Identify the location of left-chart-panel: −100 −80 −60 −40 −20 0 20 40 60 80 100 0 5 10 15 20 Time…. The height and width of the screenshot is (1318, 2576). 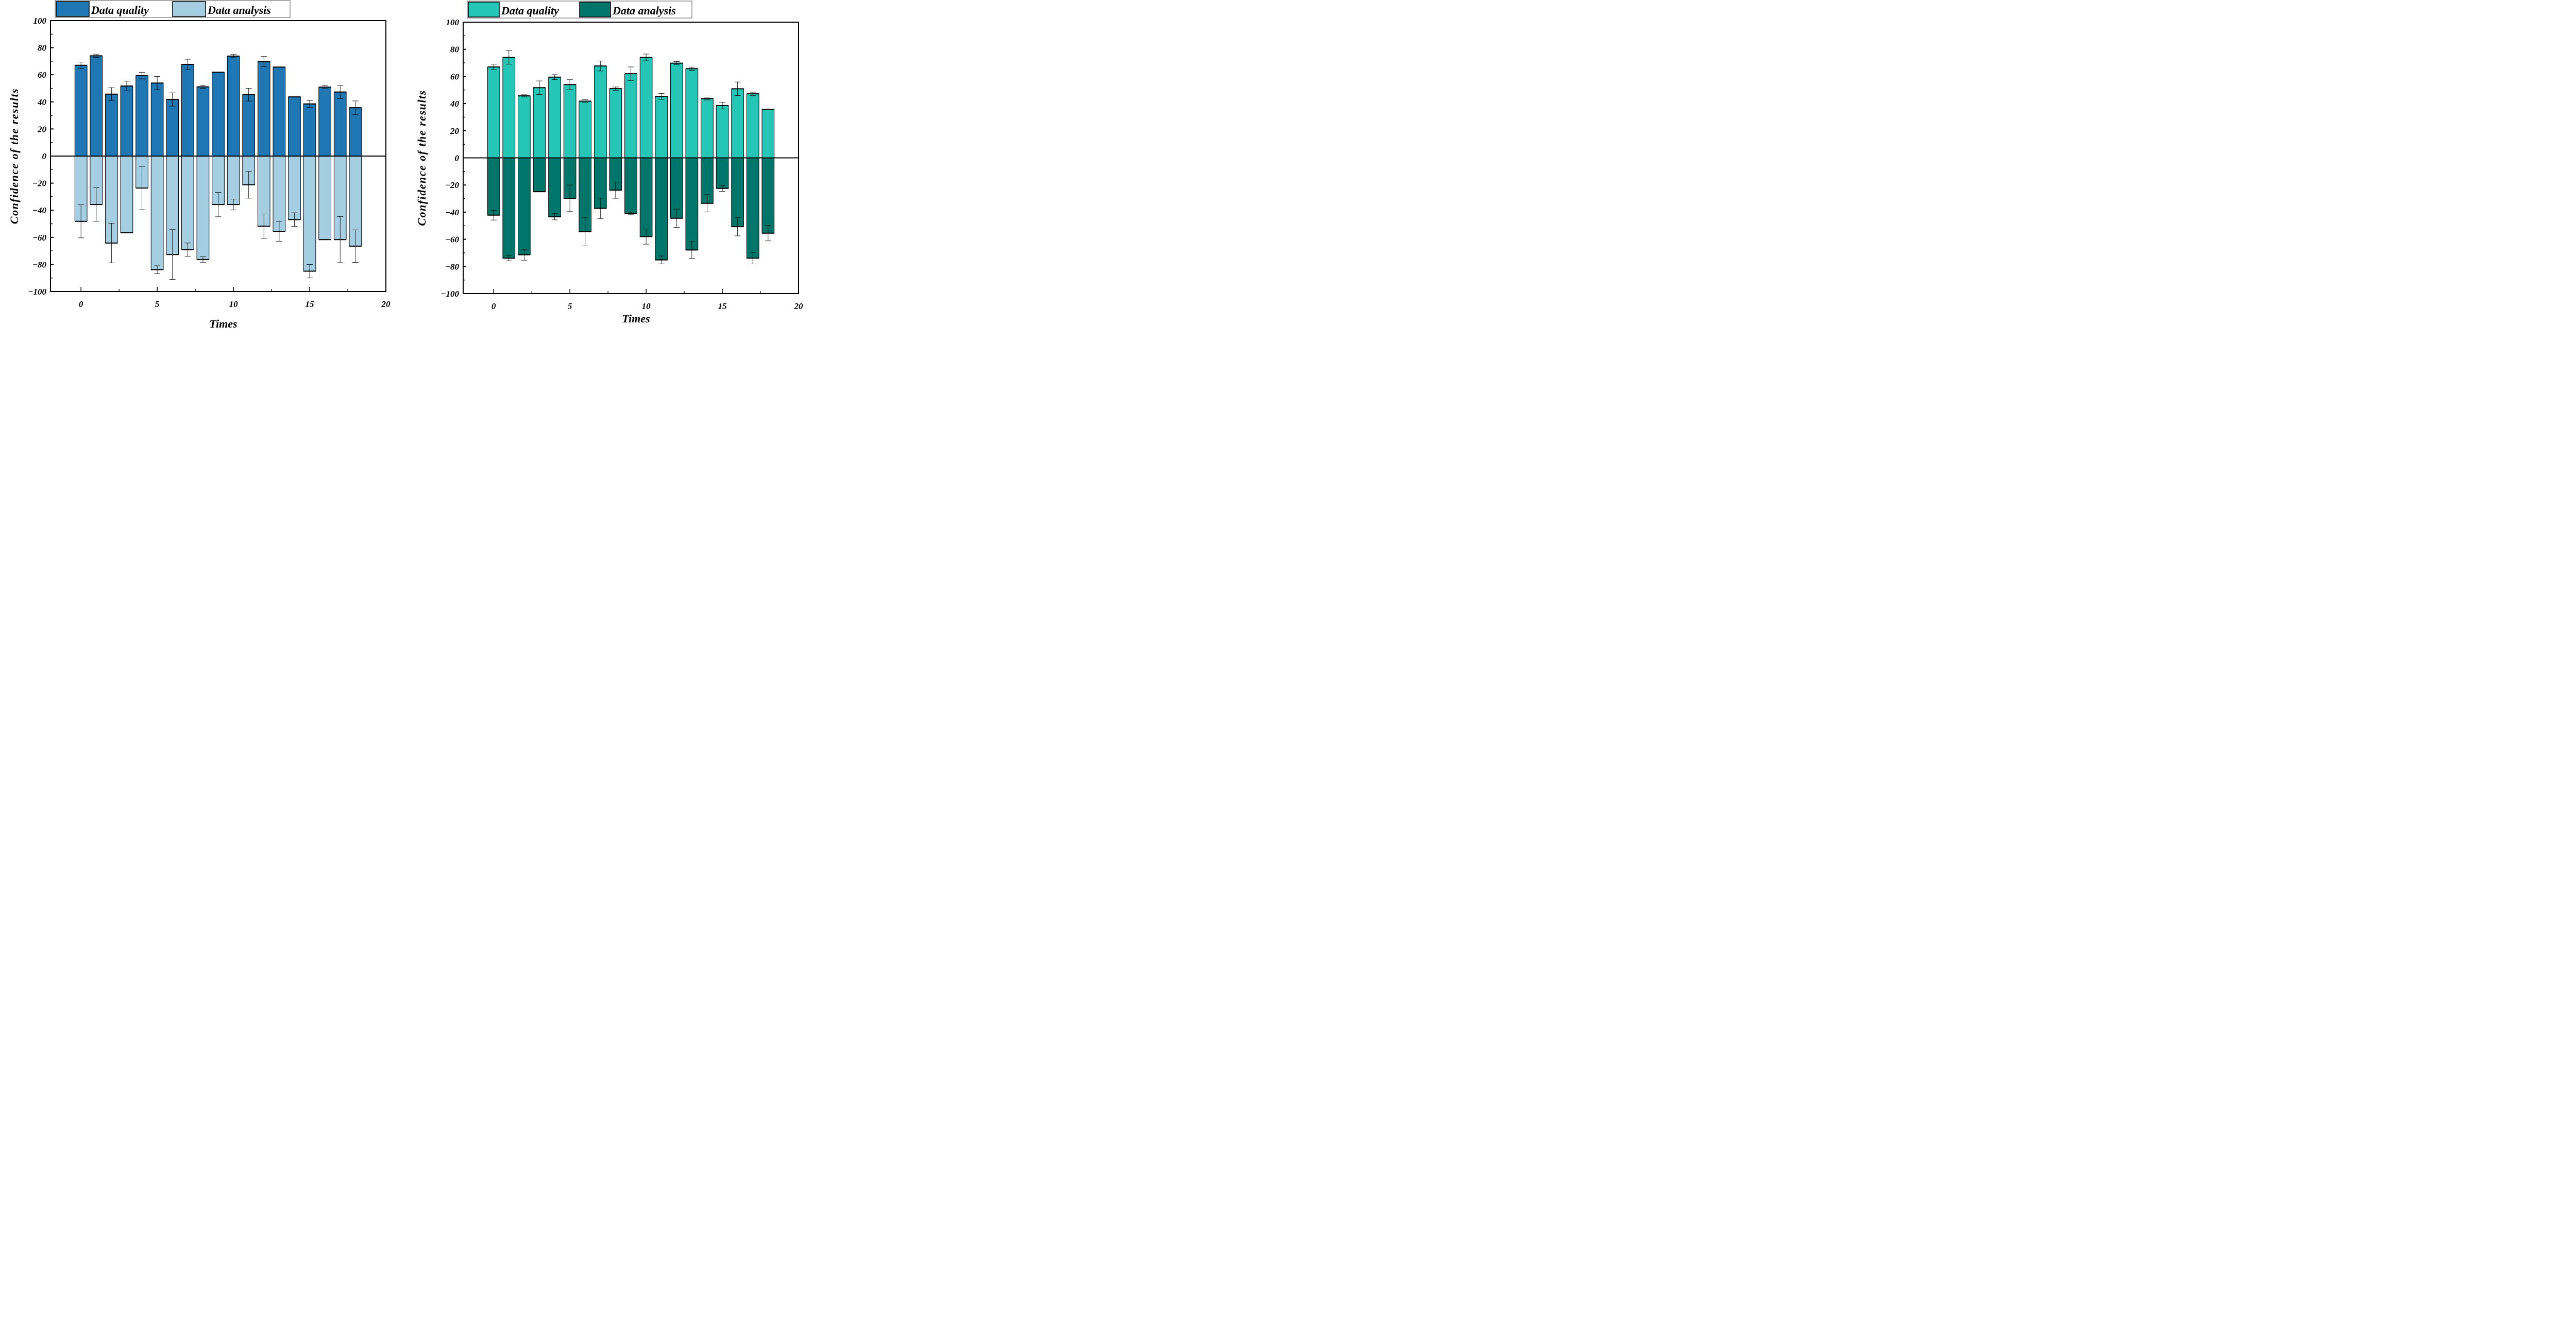
(202, 165).